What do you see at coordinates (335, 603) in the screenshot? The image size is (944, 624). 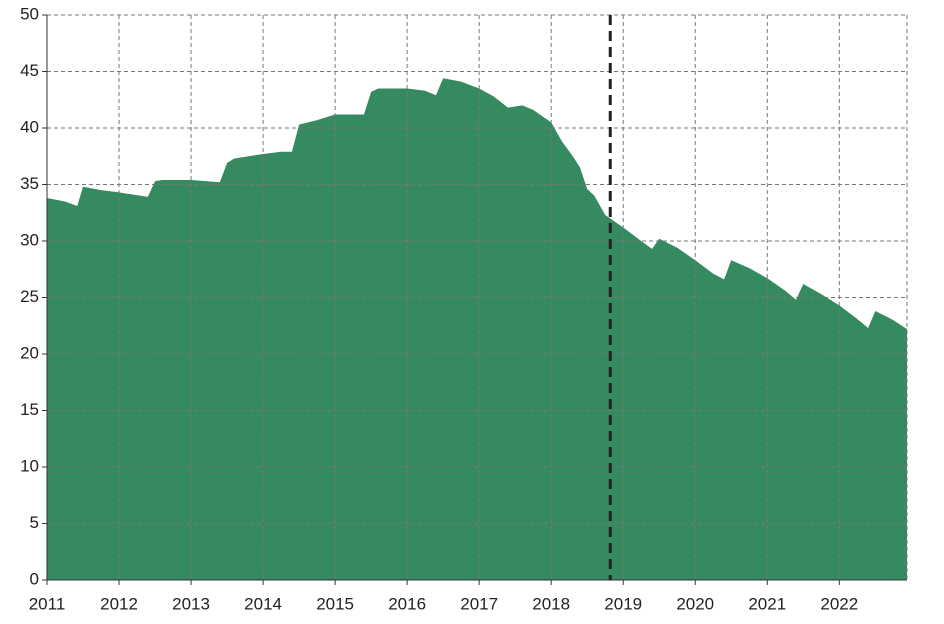 I see `x-tick-label: 2015` at bounding box center [335, 603].